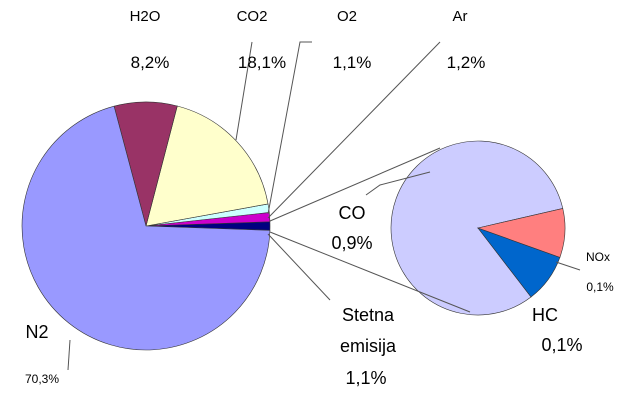  I want to click on category-label: Ar, so click(460, 16).